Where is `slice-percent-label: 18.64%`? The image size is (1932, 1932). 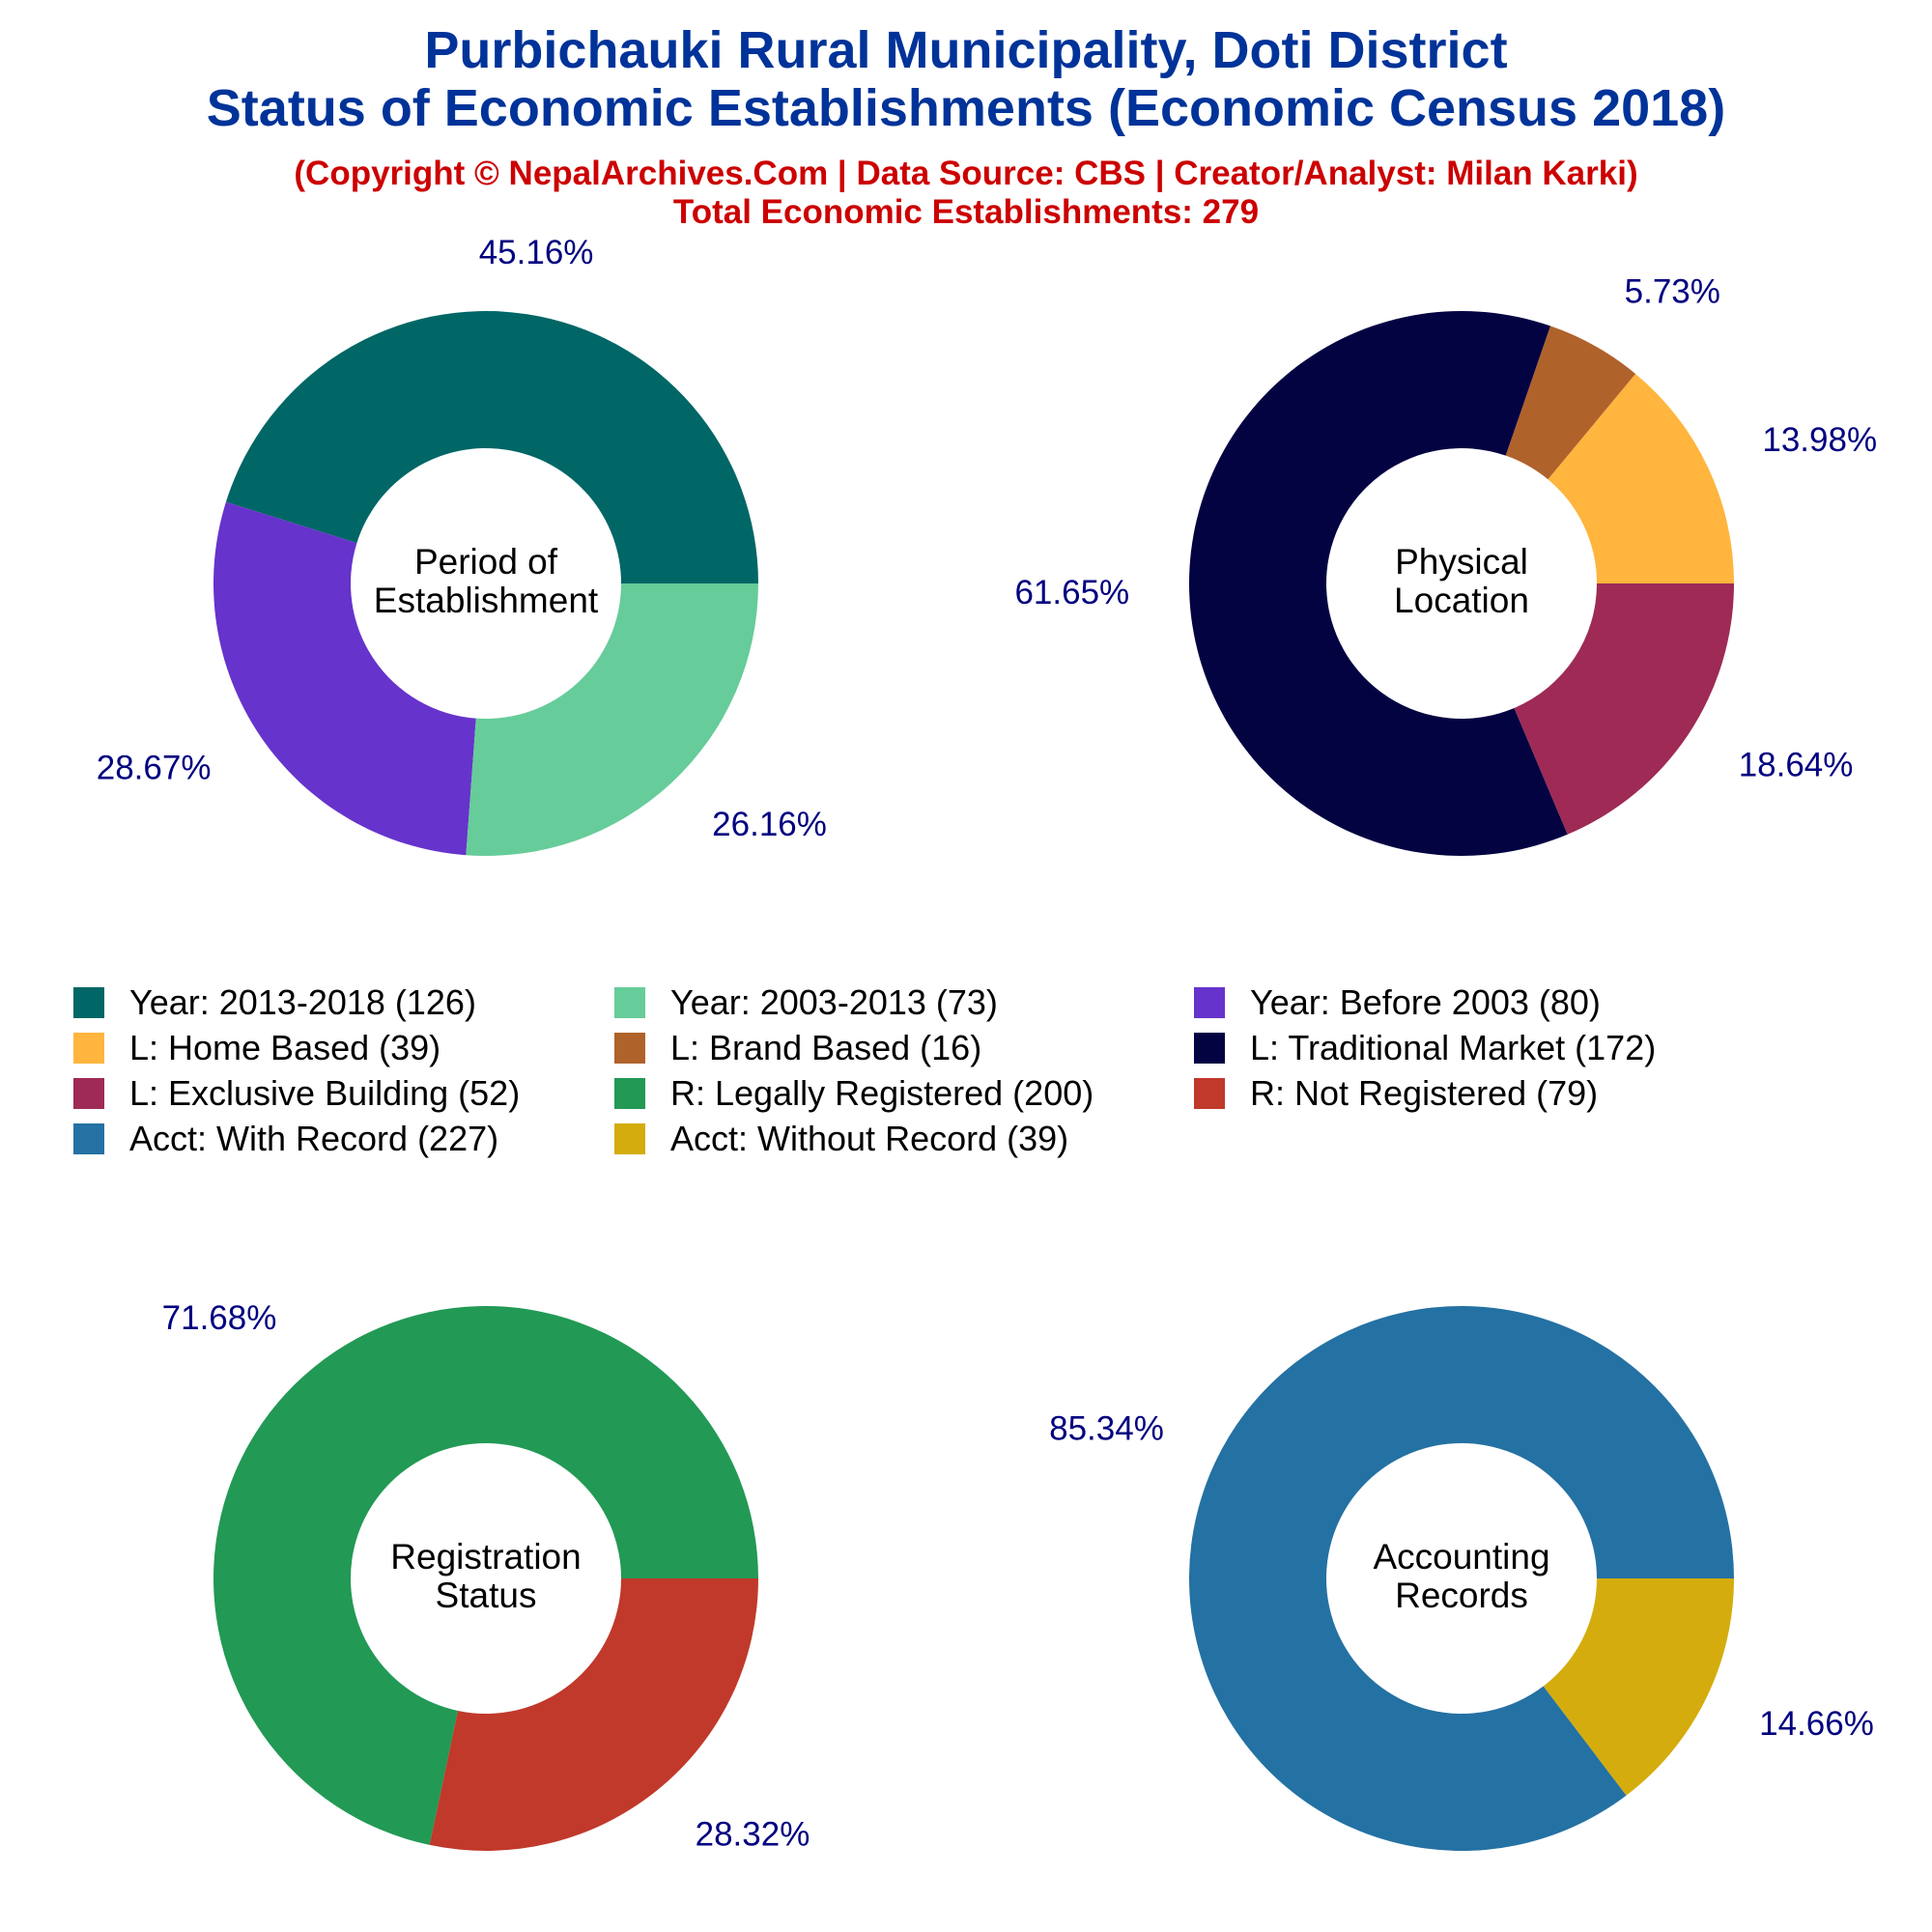
slice-percent-label: 18.64% is located at coordinates (1796, 764).